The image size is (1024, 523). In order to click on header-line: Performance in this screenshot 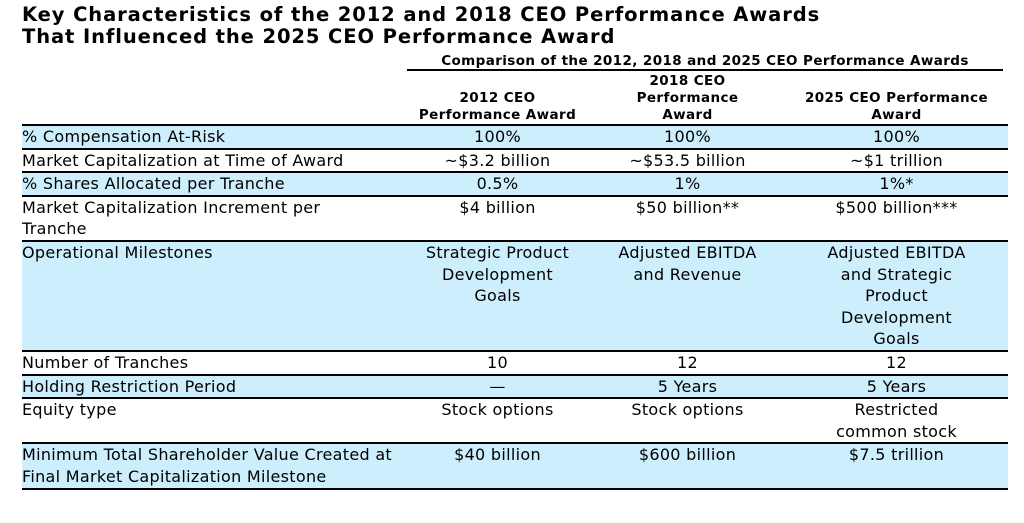, I will do `click(687, 98)`.